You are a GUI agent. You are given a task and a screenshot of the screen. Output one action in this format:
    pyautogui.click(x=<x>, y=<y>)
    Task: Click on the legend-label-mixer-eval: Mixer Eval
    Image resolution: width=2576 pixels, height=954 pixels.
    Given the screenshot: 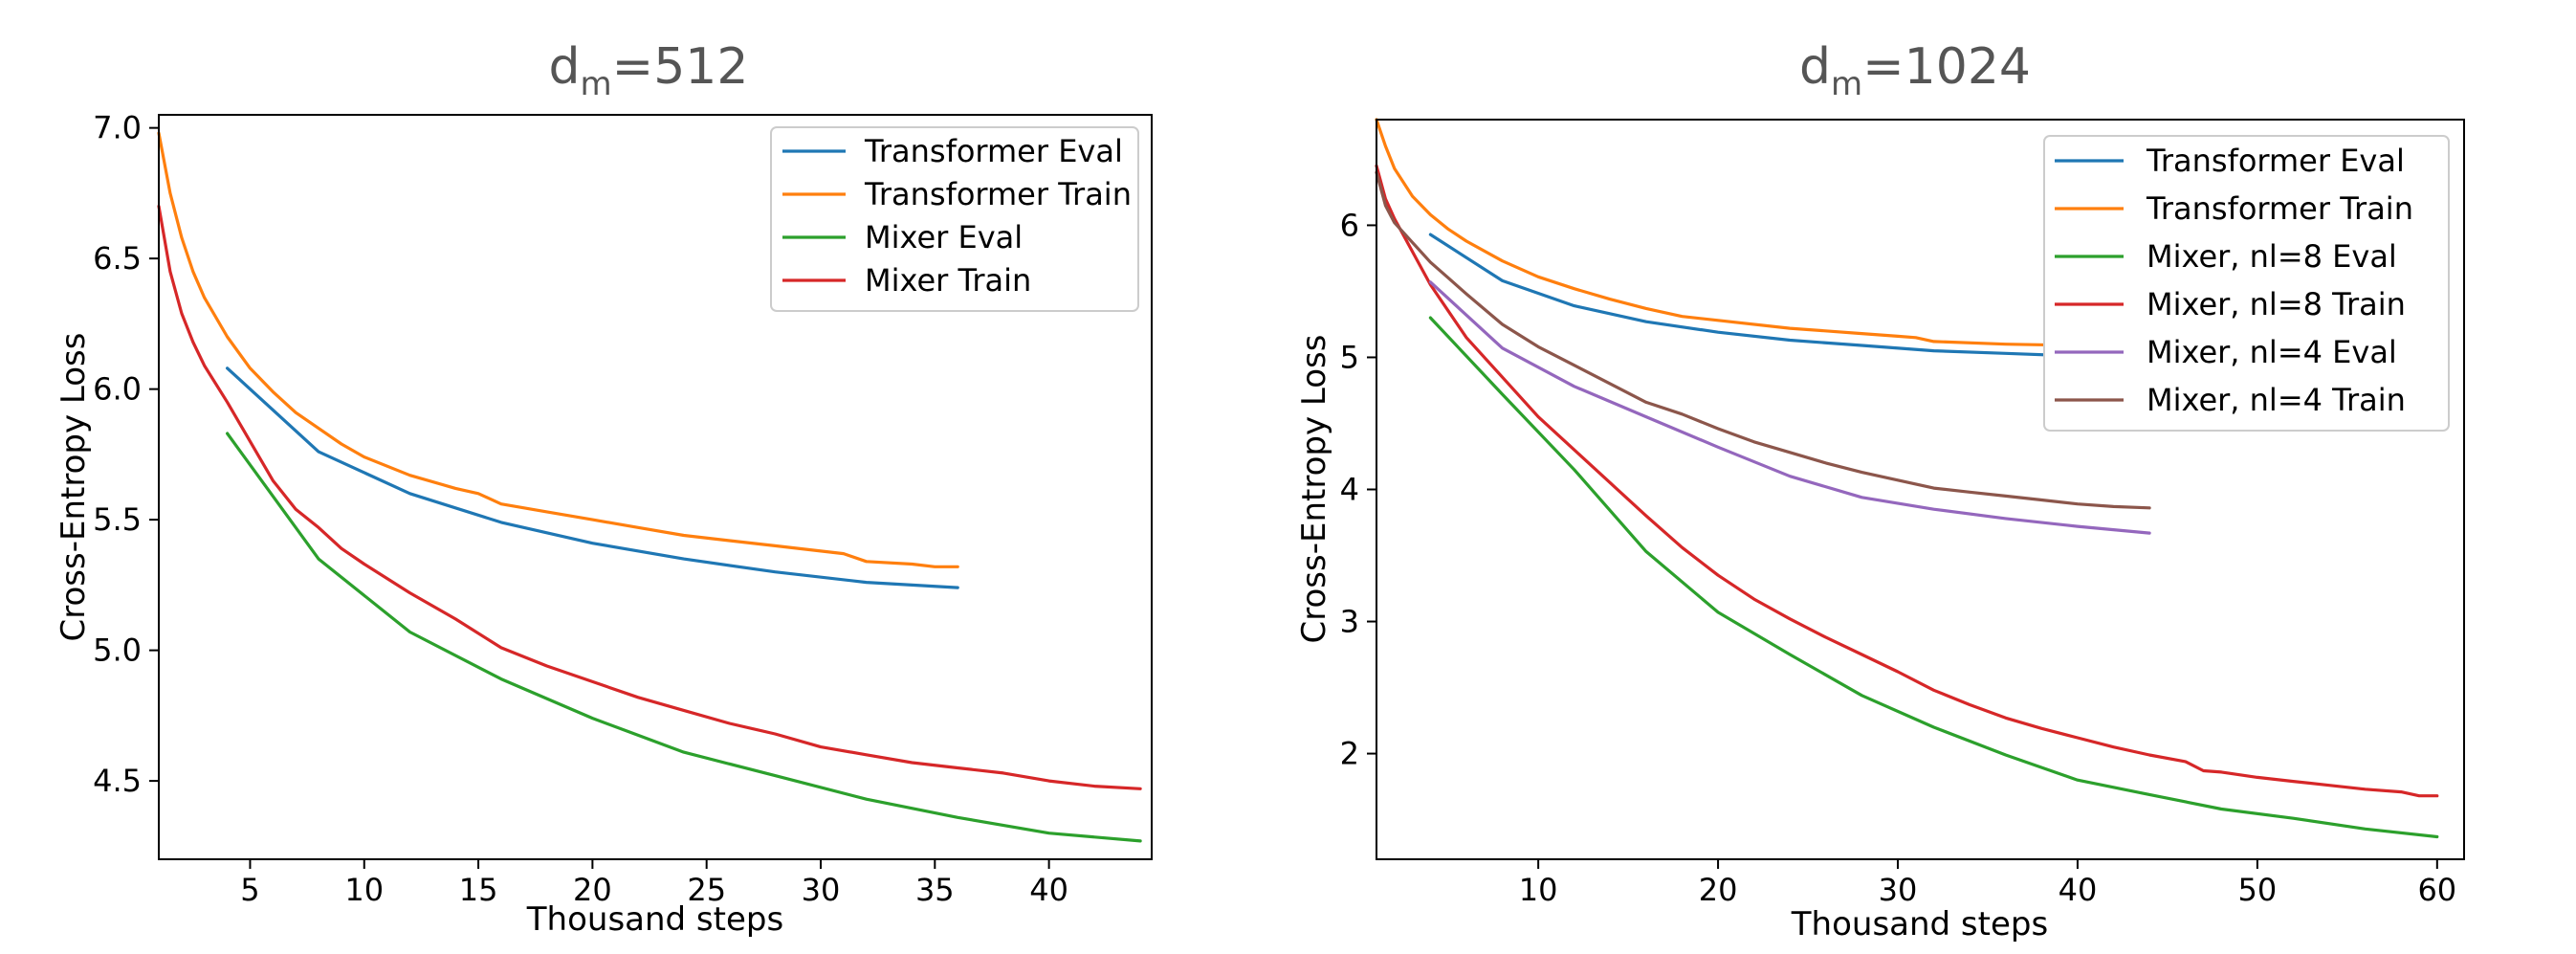 What is the action you would take?
    pyautogui.click(x=944, y=237)
    